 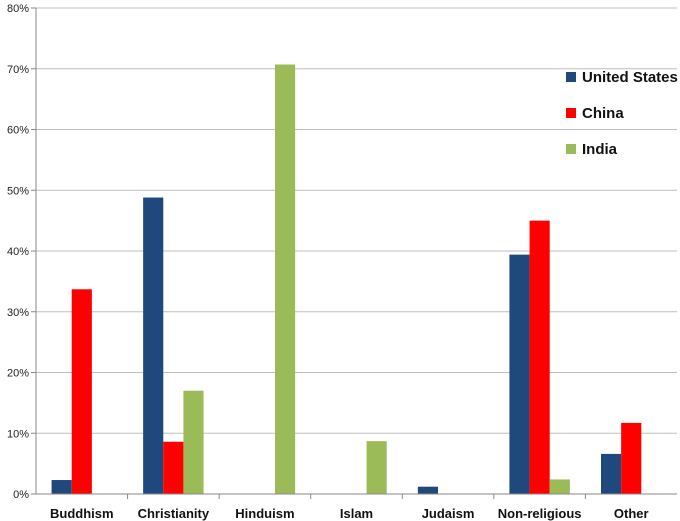 I want to click on y-axis-ticks: 0% 10% 20% 30% 40% 50% 60% 70% 80%, so click(x=21, y=252).